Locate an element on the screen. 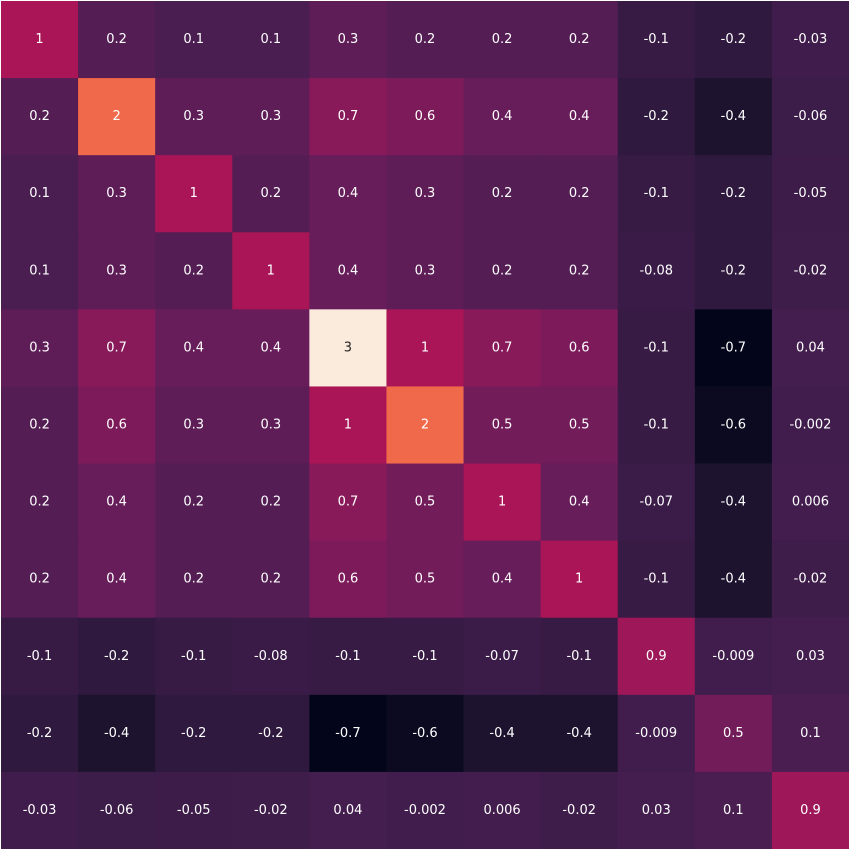 Image resolution: width=849 pixels, height=849 pixels. heatmap-cell-label-r2-c8: -0.1 is located at coordinates (656, 193).